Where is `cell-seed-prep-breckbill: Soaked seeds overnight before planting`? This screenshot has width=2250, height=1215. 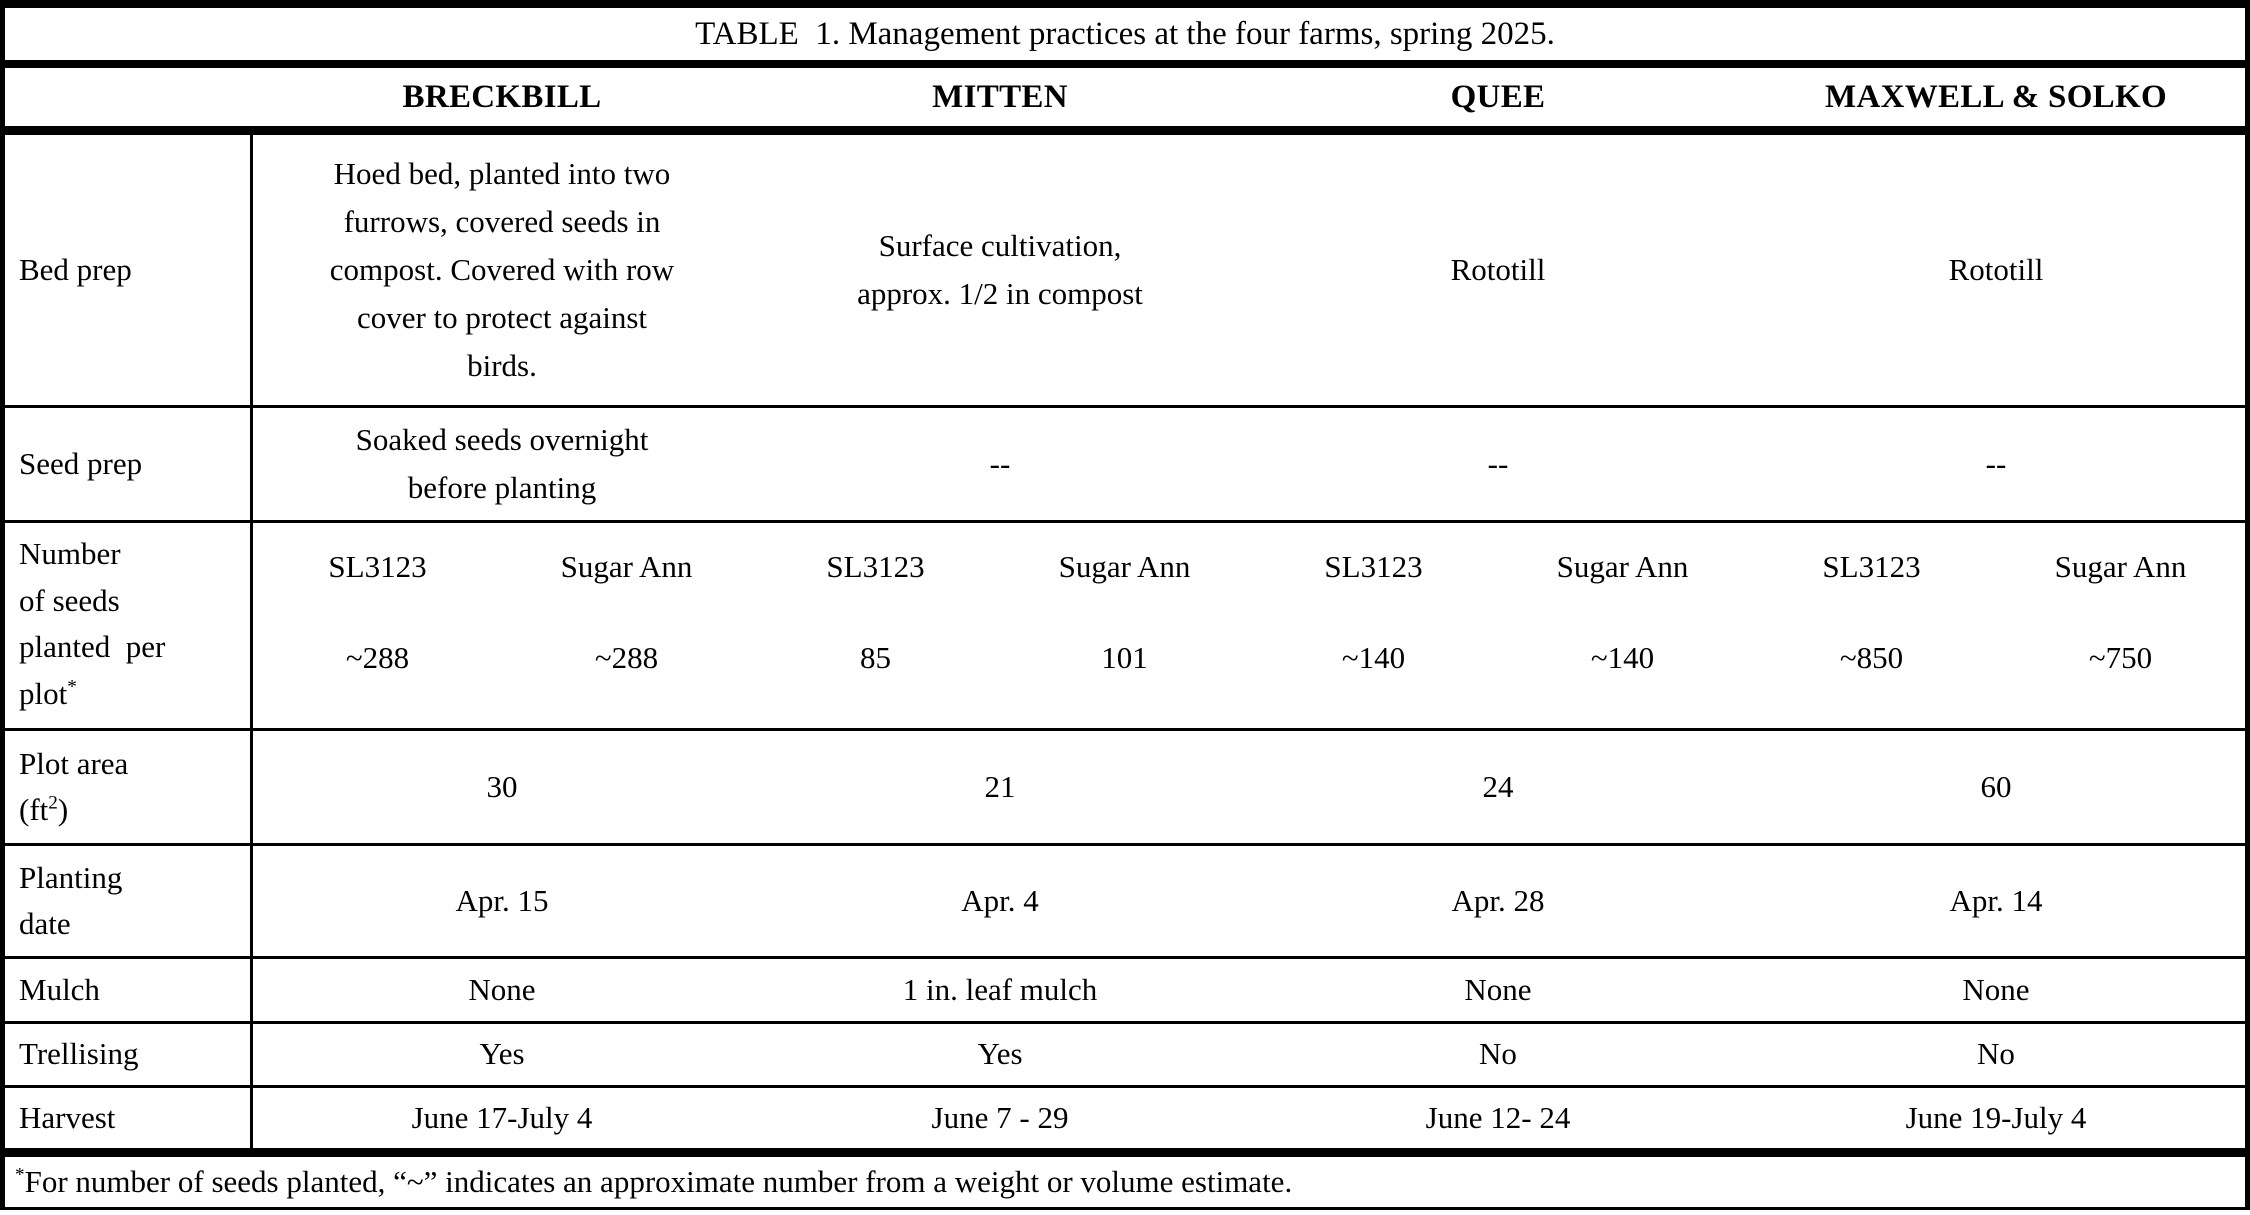
cell-seed-prep-breckbill: Soaked seeds overnight before planting is located at coordinates (502, 463).